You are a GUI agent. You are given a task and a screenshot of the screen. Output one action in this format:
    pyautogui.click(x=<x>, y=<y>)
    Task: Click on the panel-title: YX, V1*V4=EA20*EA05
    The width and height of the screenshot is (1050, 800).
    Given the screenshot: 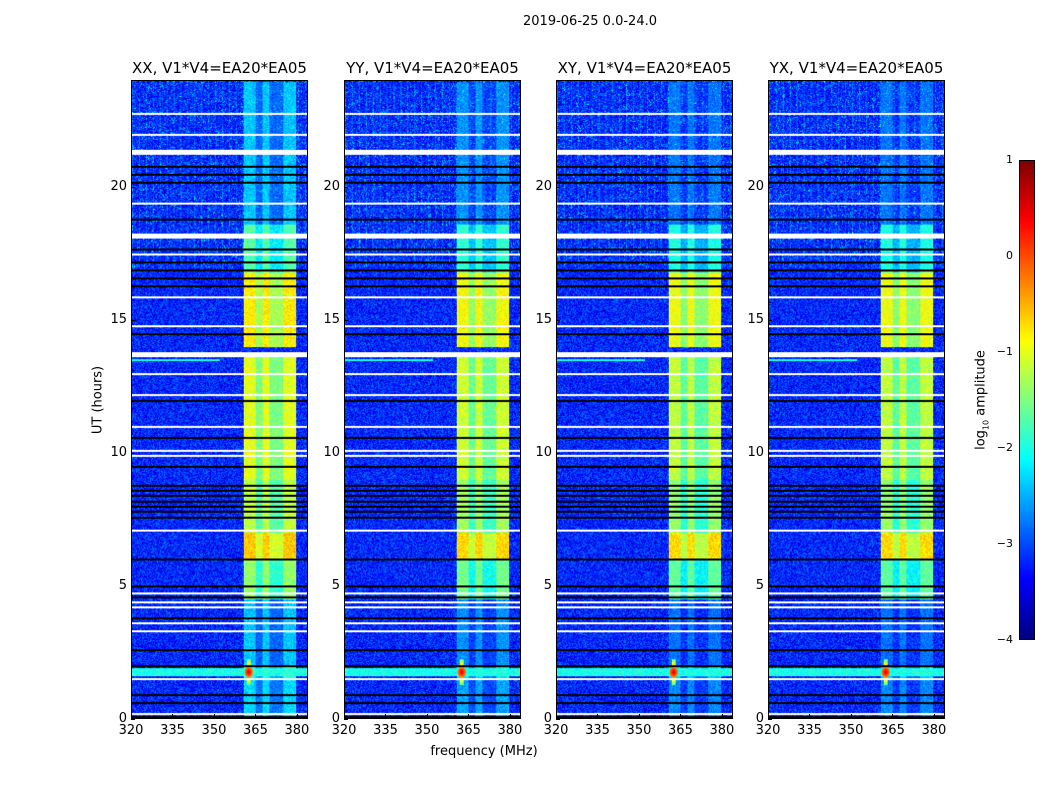 What is the action you would take?
    pyautogui.click(x=856, y=68)
    